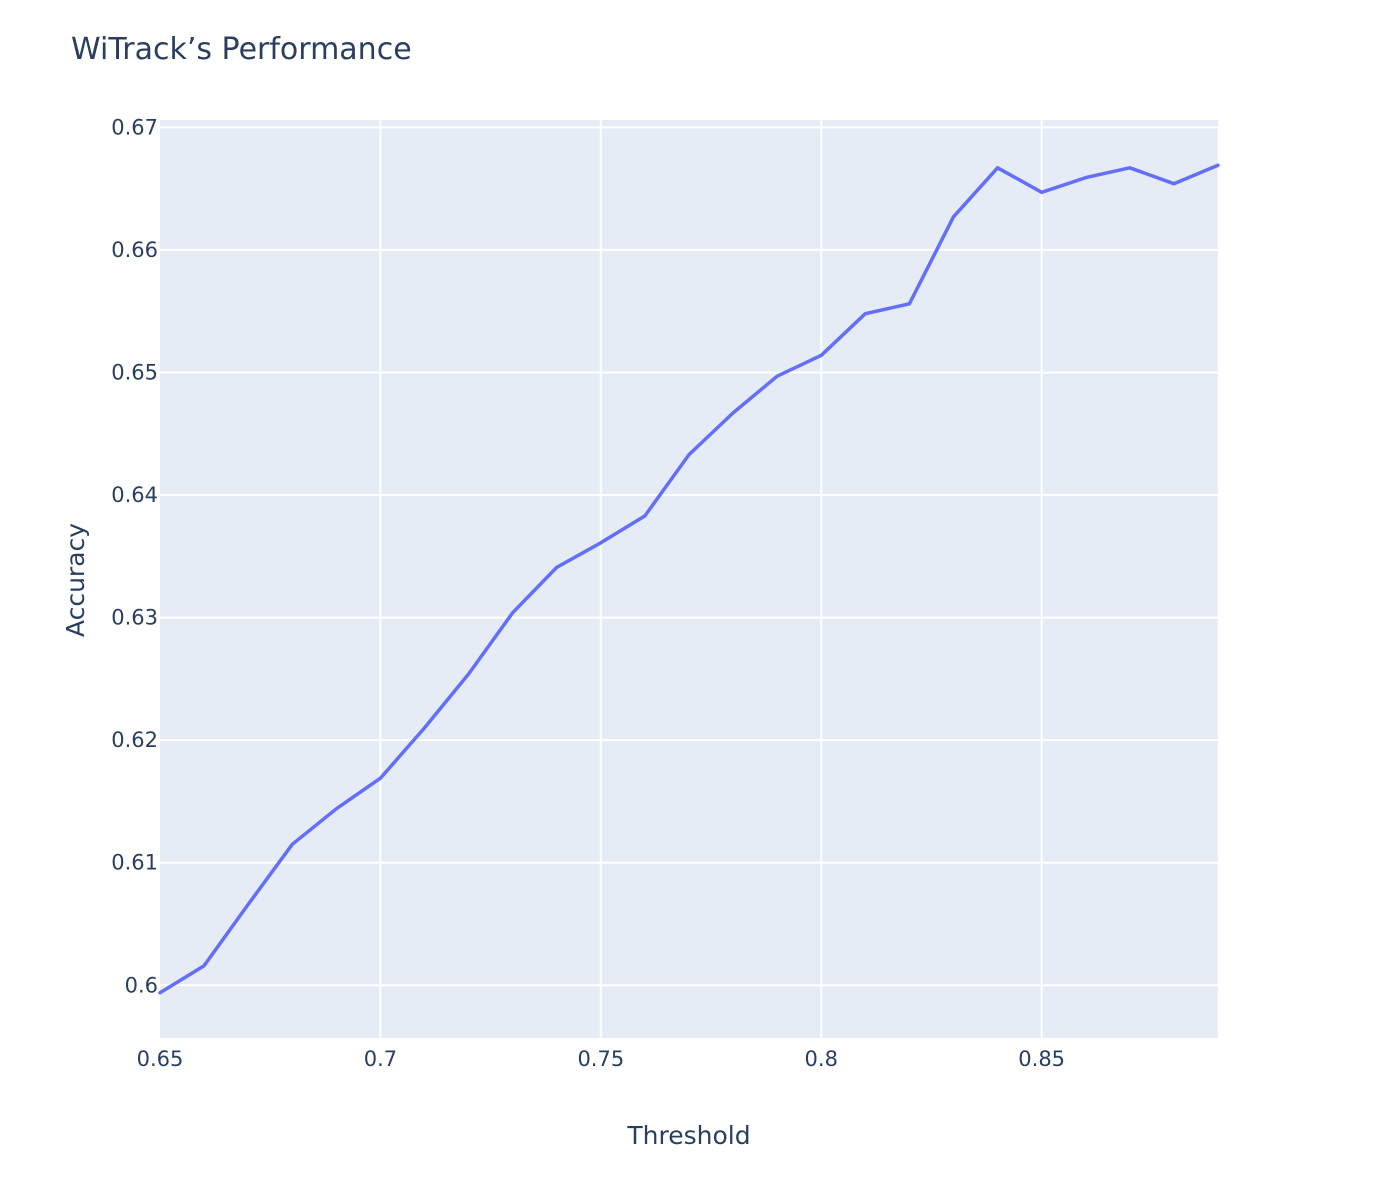 The image size is (1400, 1204). Describe the element at coordinates (134, 372) in the screenshot. I see `y-tick-label: 0.65` at that location.